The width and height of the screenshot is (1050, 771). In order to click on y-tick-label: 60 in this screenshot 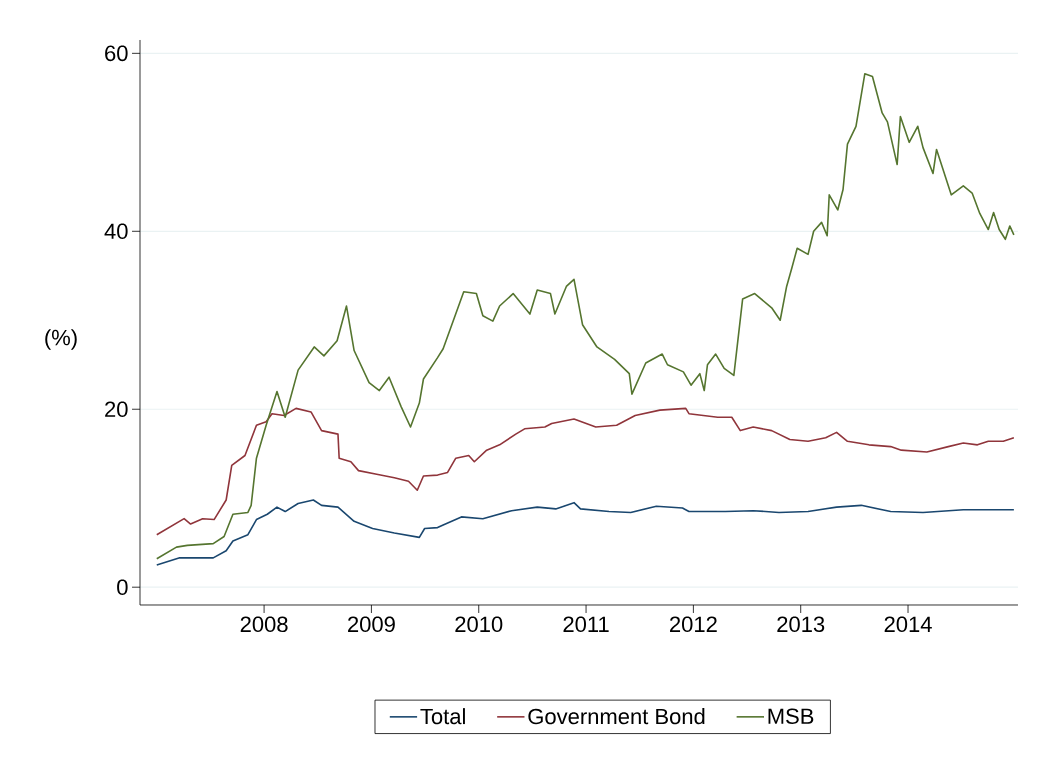, I will do `click(116, 53)`.